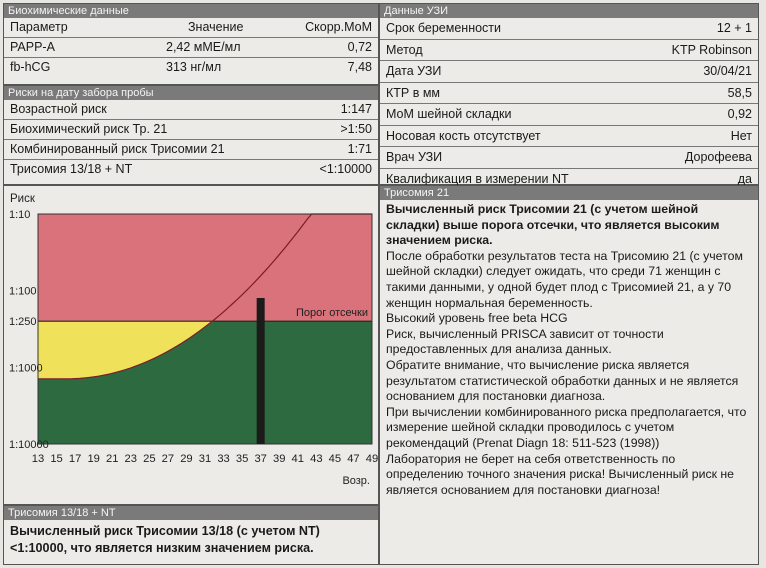  Describe the element at coordinates (223, 459) in the screenshot. I see `x-tick-label: 33` at that location.